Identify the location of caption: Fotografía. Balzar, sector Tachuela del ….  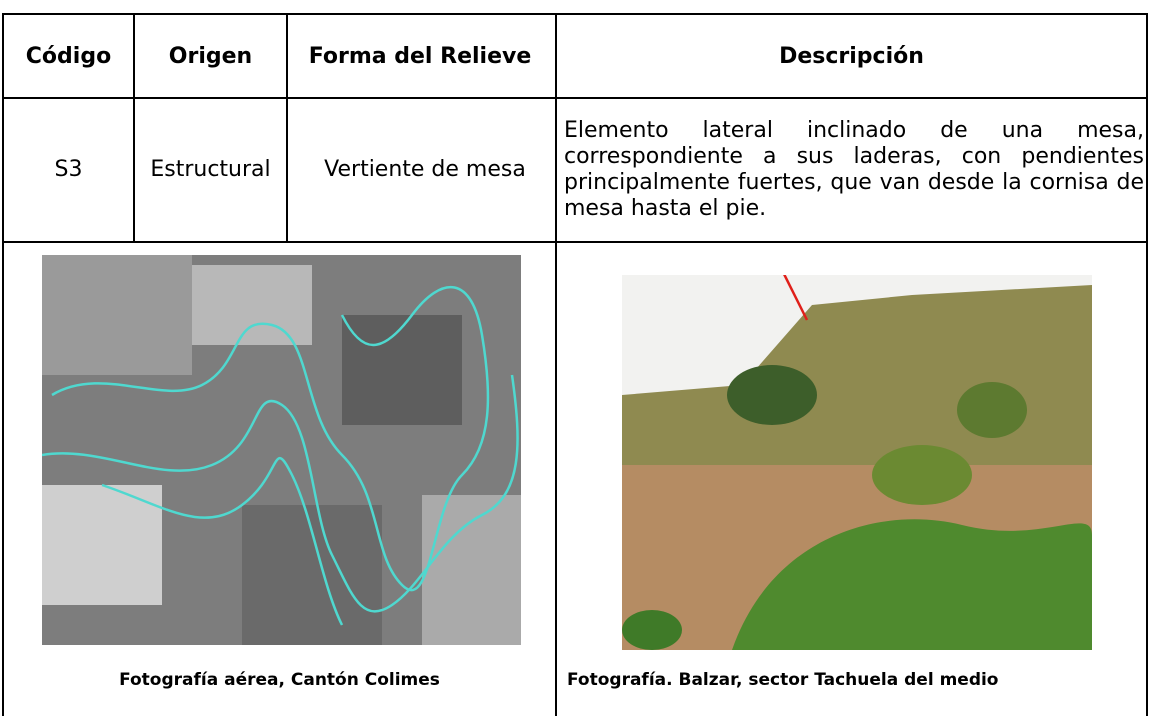
(783, 680).